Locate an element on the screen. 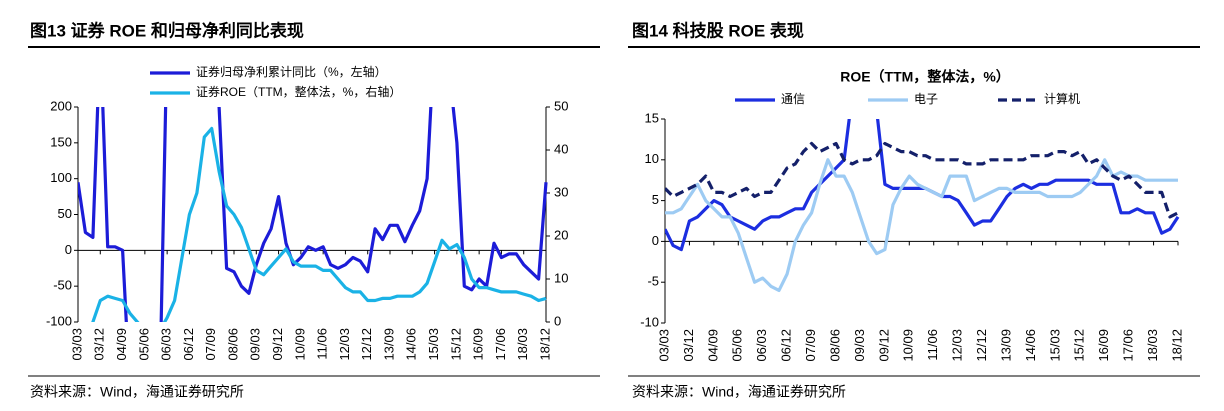  legend-label: 证券ROE（TTM，整体法，%，右轴） is located at coordinates (298, 91).